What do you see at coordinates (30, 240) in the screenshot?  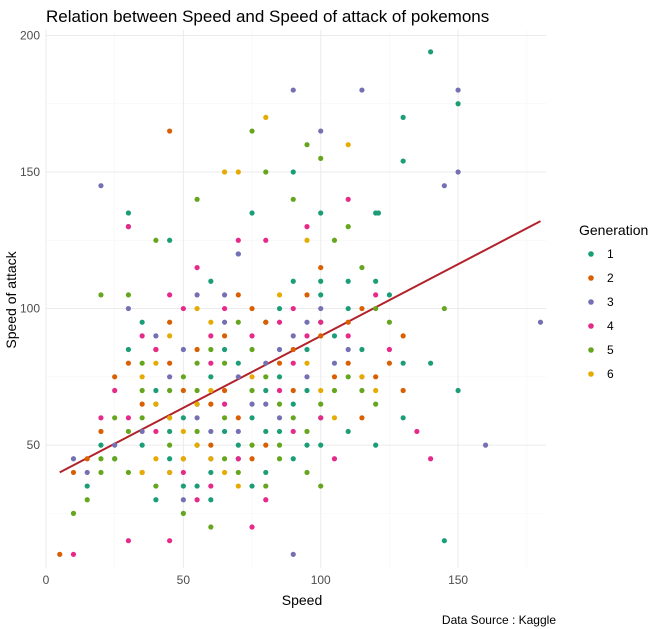 I see `y-axis-ticks: 50 100 150 200` at bounding box center [30, 240].